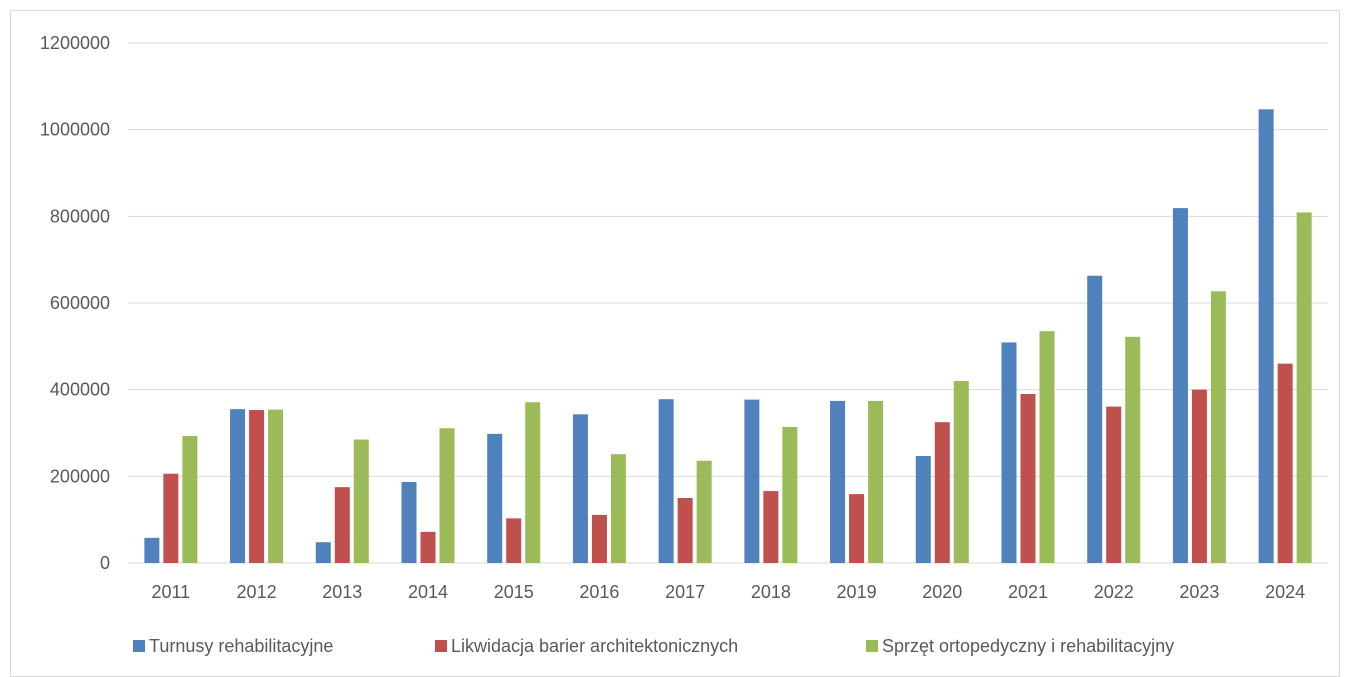 This screenshot has height=677, width=1346. What do you see at coordinates (1114, 592) in the screenshot?
I see `x-tick-label: 2022` at bounding box center [1114, 592].